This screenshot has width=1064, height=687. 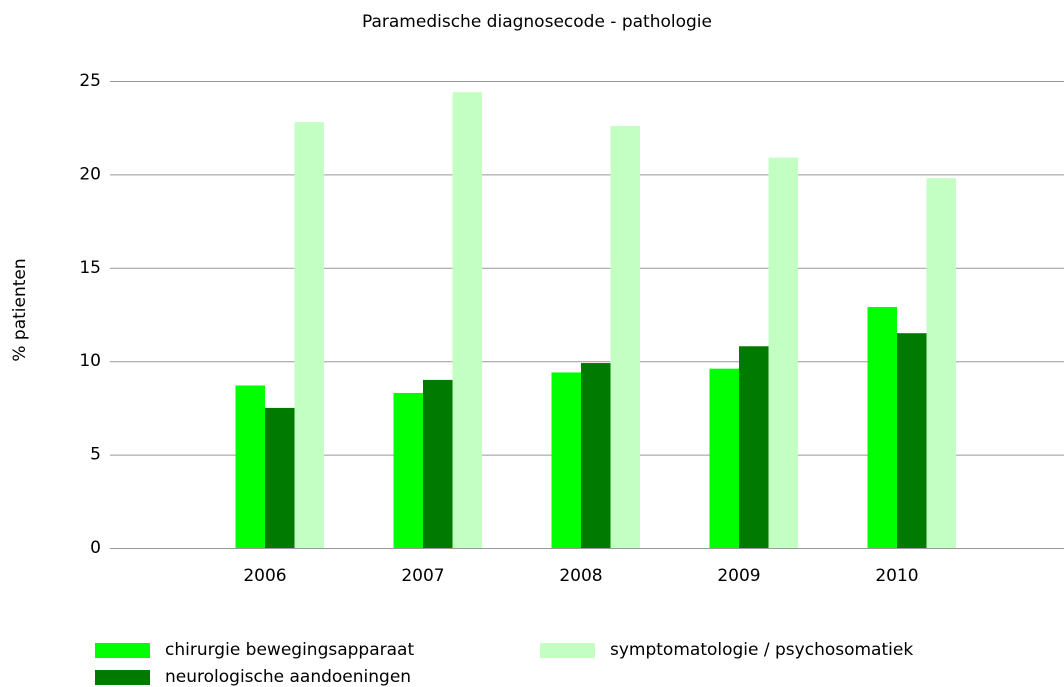 I want to click on y-tick-label: 15, so click(x=90, y=268).